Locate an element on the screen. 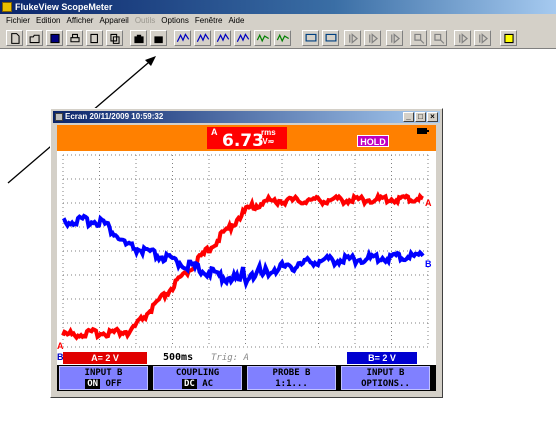  waveform-ab-icon is located at coordinates (203, 38).